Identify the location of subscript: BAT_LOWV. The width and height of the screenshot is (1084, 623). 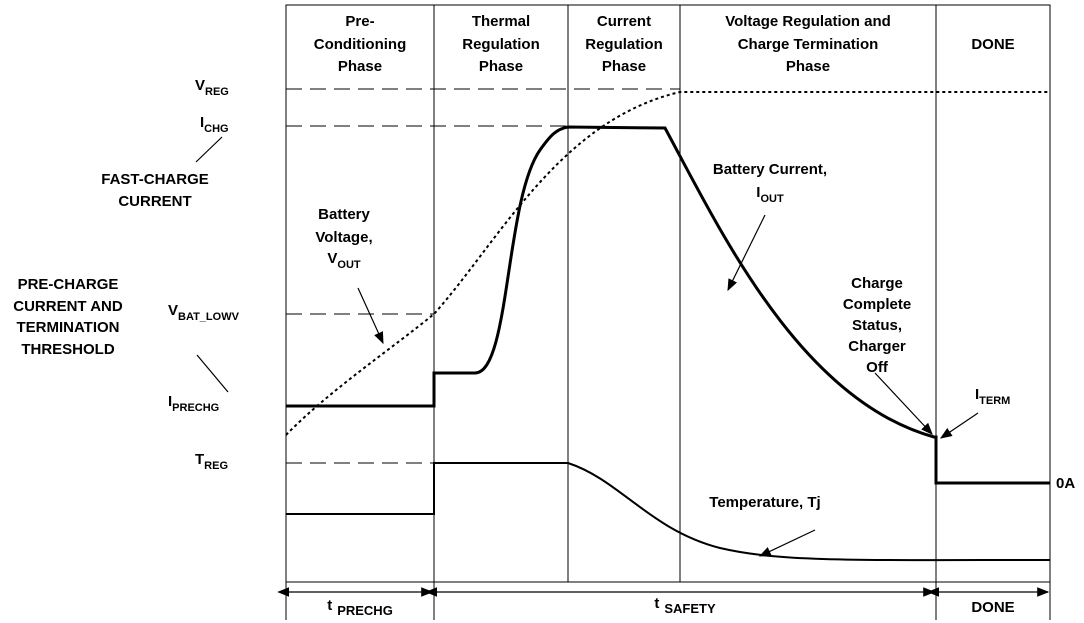
(209, 317).